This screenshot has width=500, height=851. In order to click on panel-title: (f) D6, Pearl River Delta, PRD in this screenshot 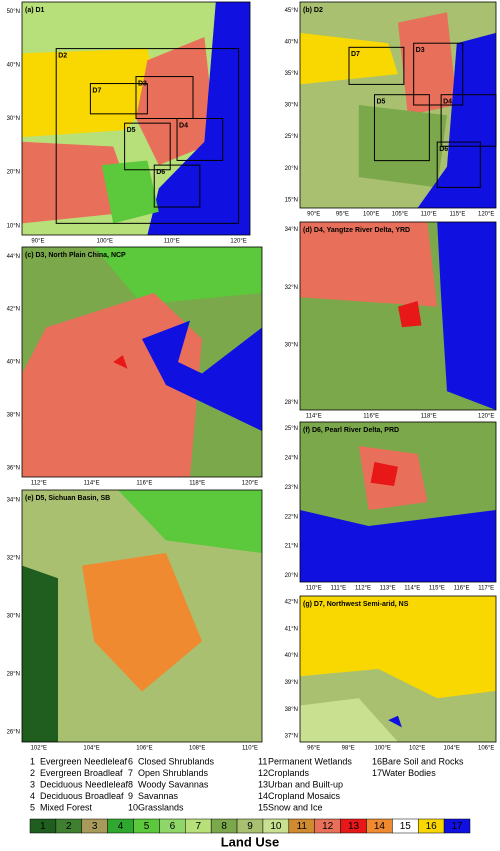, I will do `click(351, 430)`.